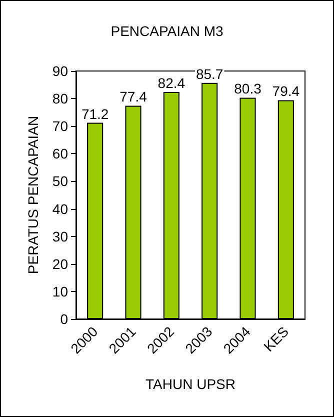 The image size is (334, 417). I want to click on x-axis-title: TAHUN UPSR, so click(191, 384).